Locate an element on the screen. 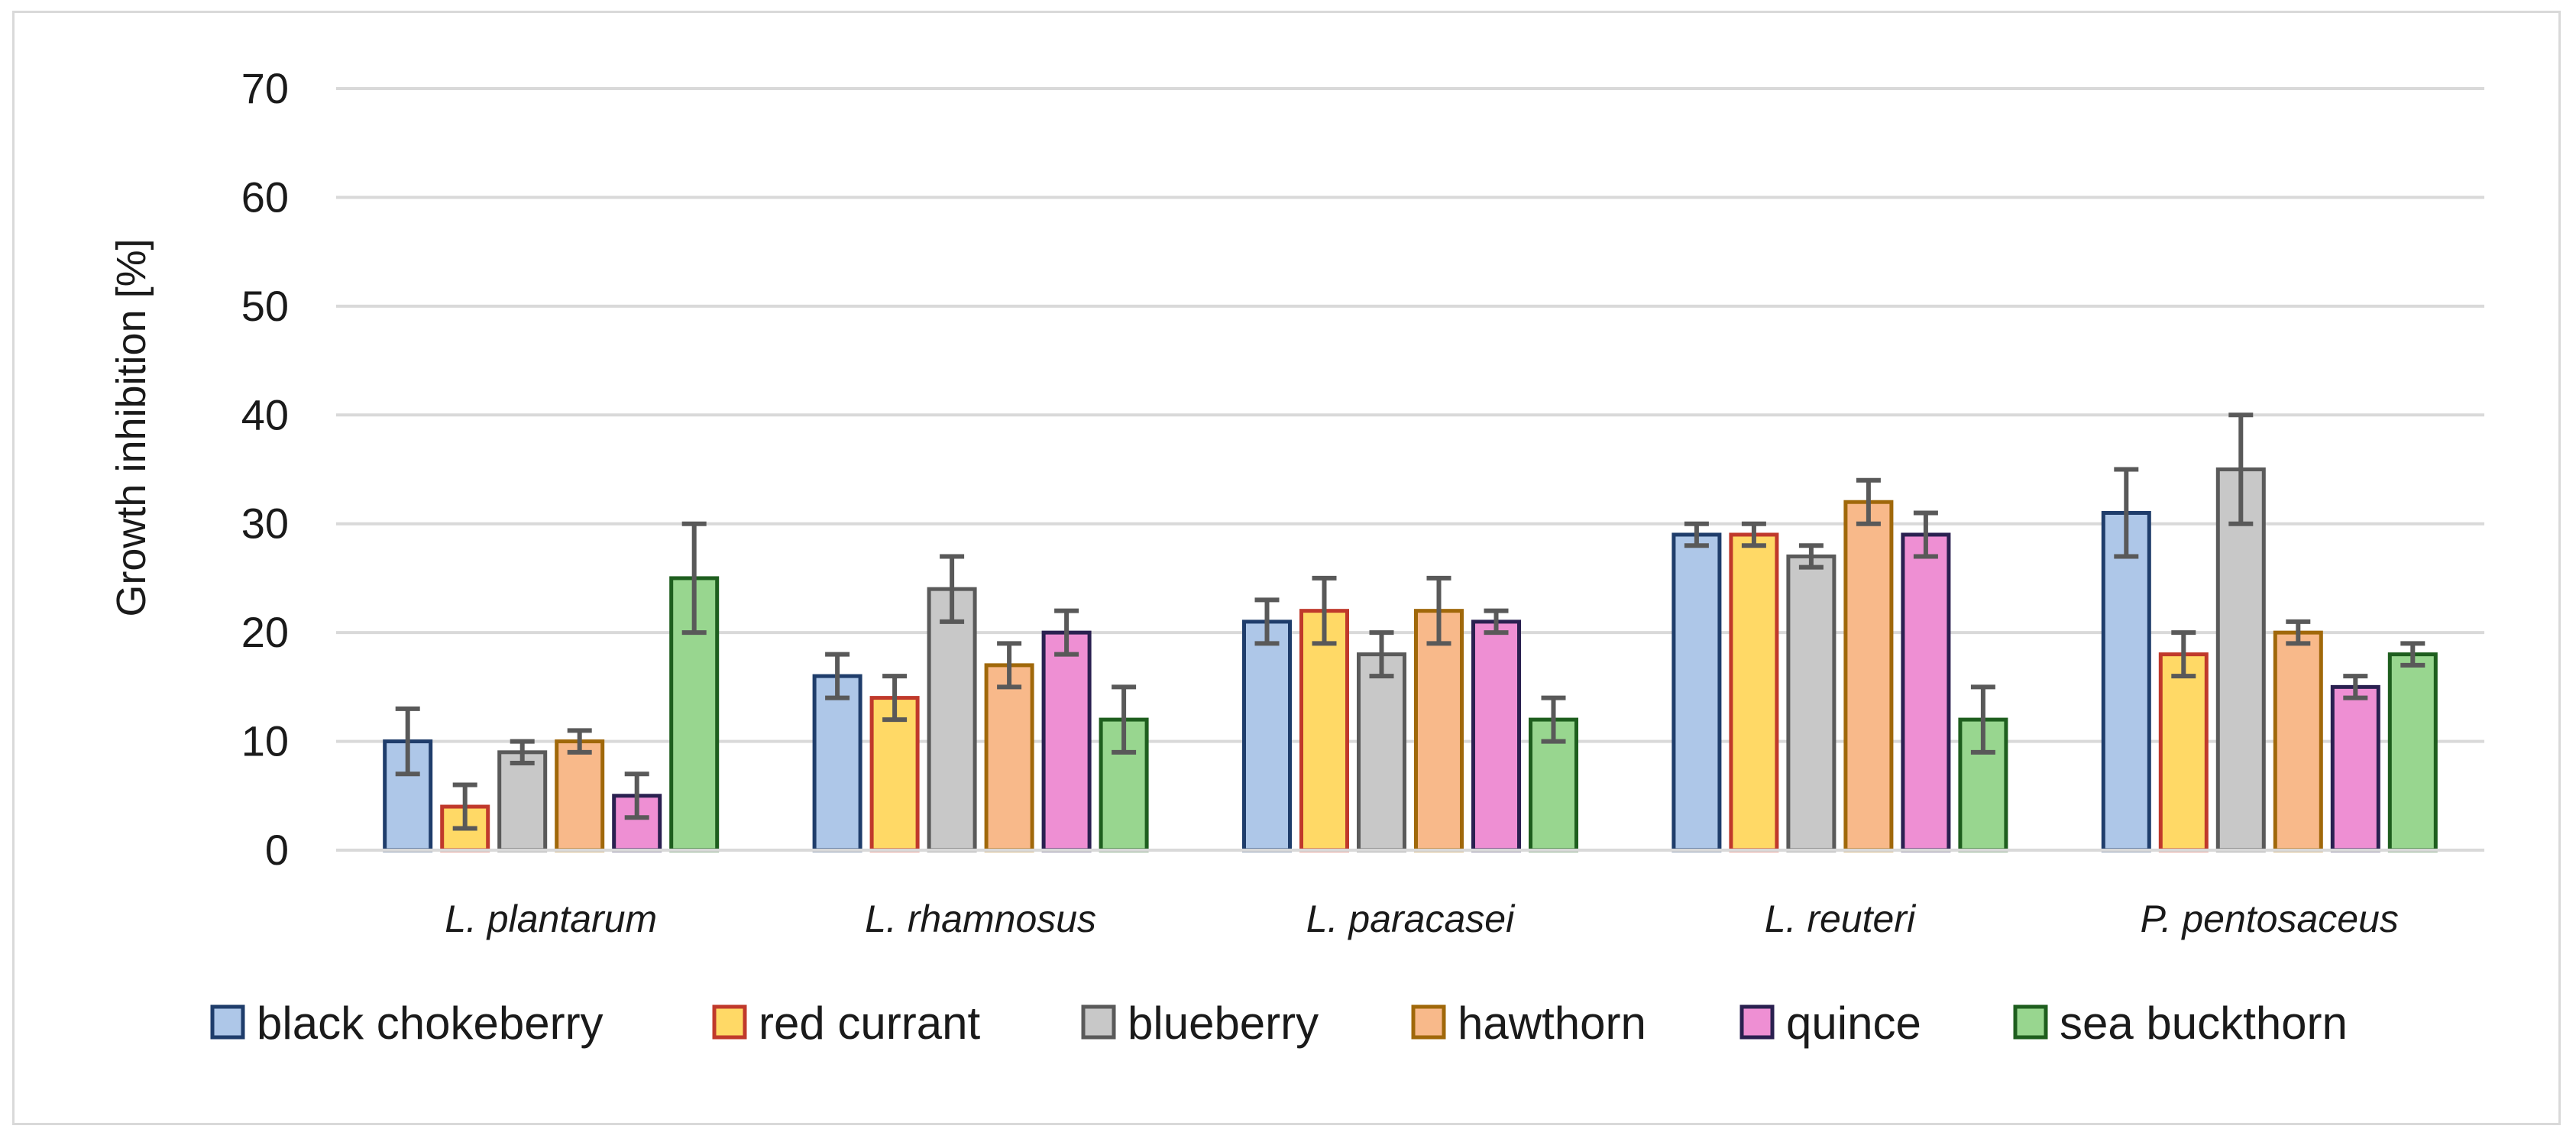  y-tick-label: 40 is located at coordinates (265, 414).